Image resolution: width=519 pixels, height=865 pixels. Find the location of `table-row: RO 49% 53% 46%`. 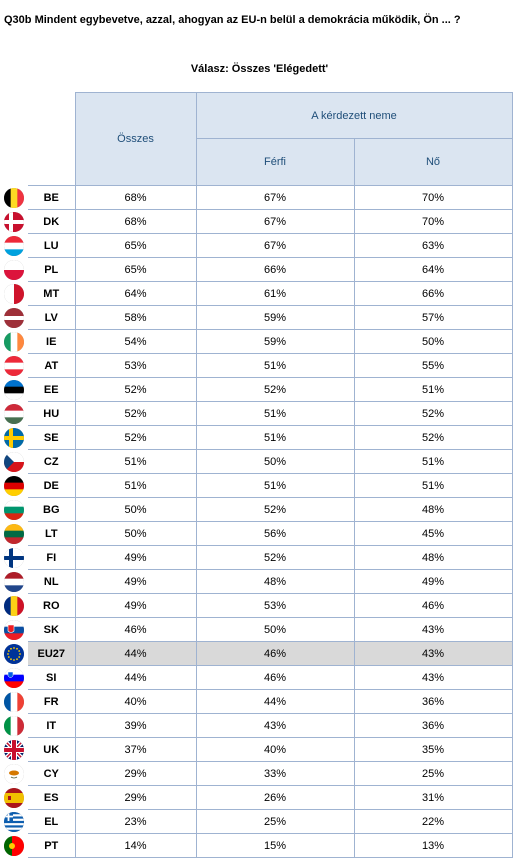

table-row: RO 49% 53% 46% is located at coordinates (256, 605).